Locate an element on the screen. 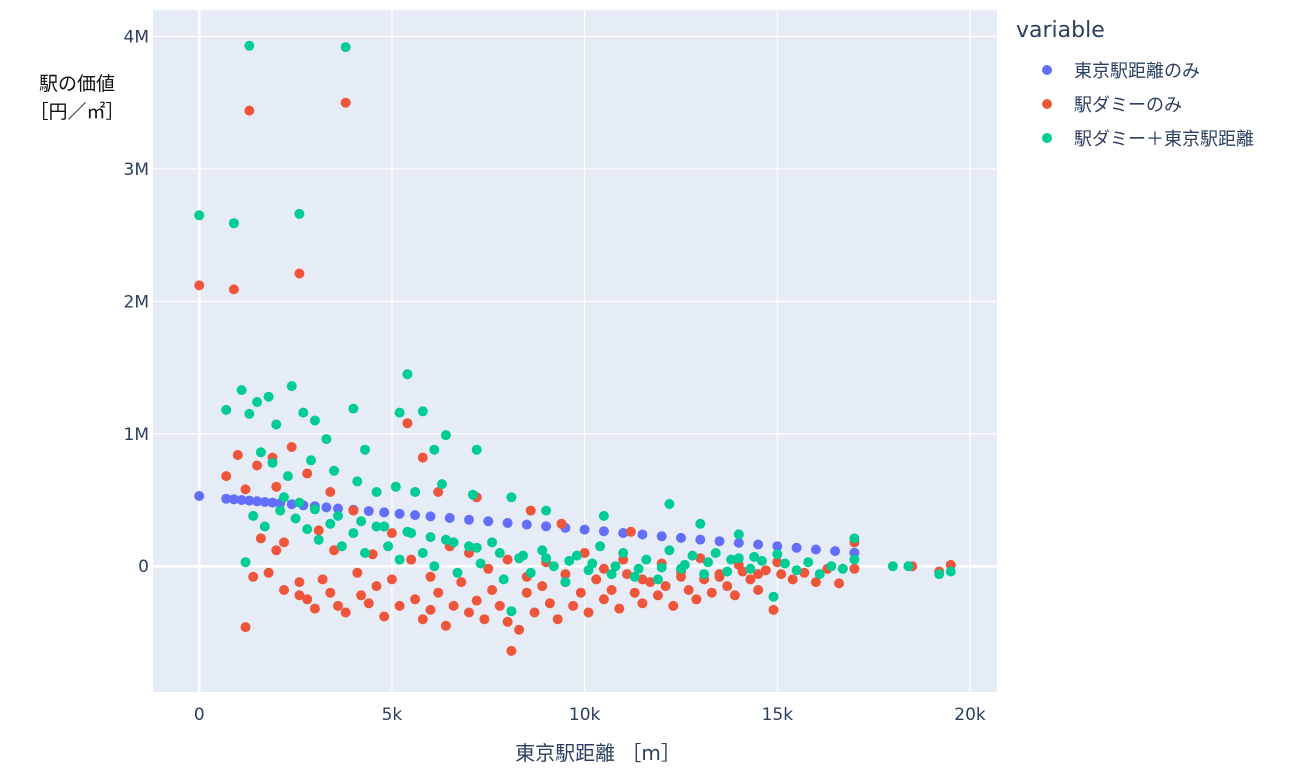 The height and width of the screenshot is (781, 1295). y-tick-labels: 0 1M 2M 3M 4M is located at coordinates (136, 302).